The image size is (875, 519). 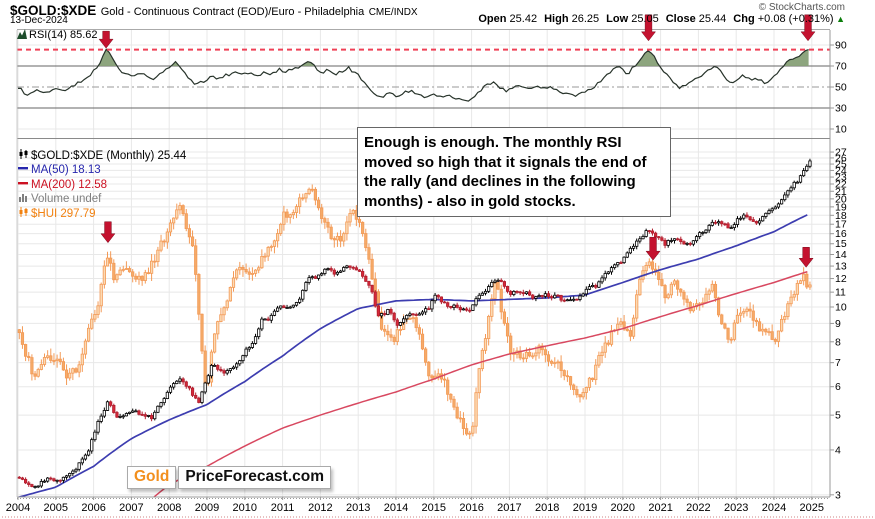 What do you see at coordinates (838, 450) in the screenshot?
I see `price-axis-label: 4` at bounding box center [838, 450].